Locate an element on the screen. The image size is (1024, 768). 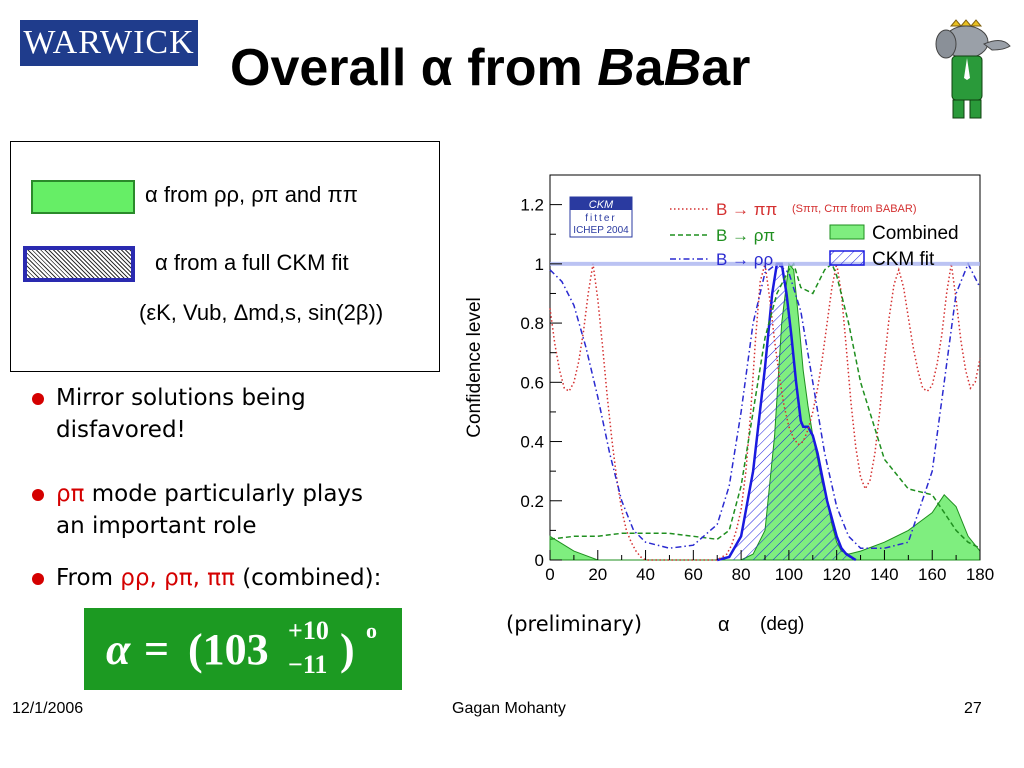
x-tick-label: 40 is located at coordinates (645, 574).